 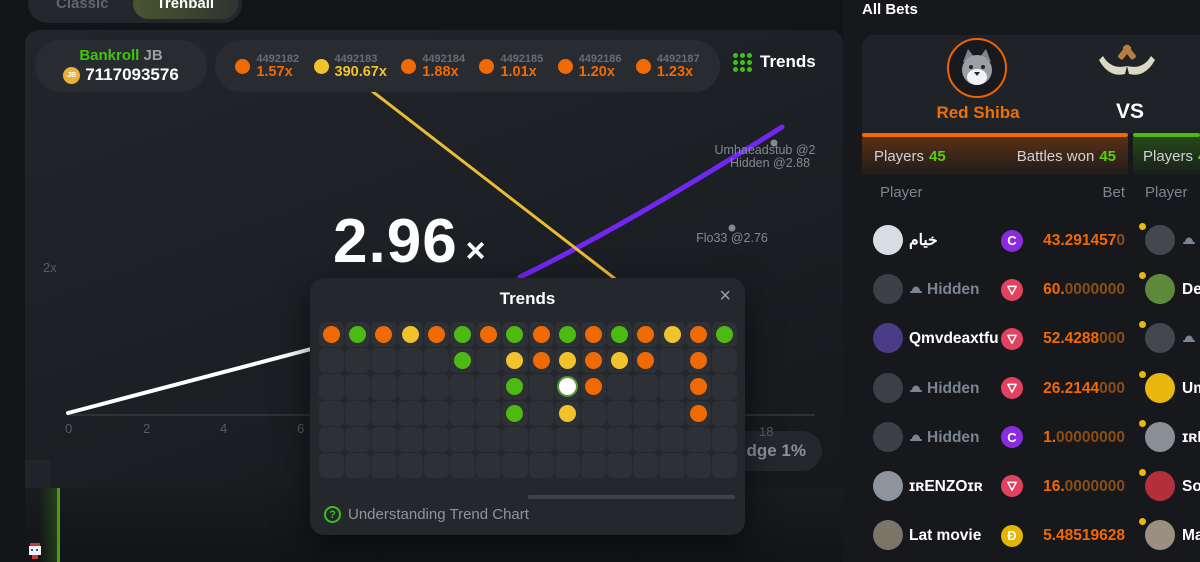 I want to click on player-name: ɪʀEN, so click(x=1191, y=437).